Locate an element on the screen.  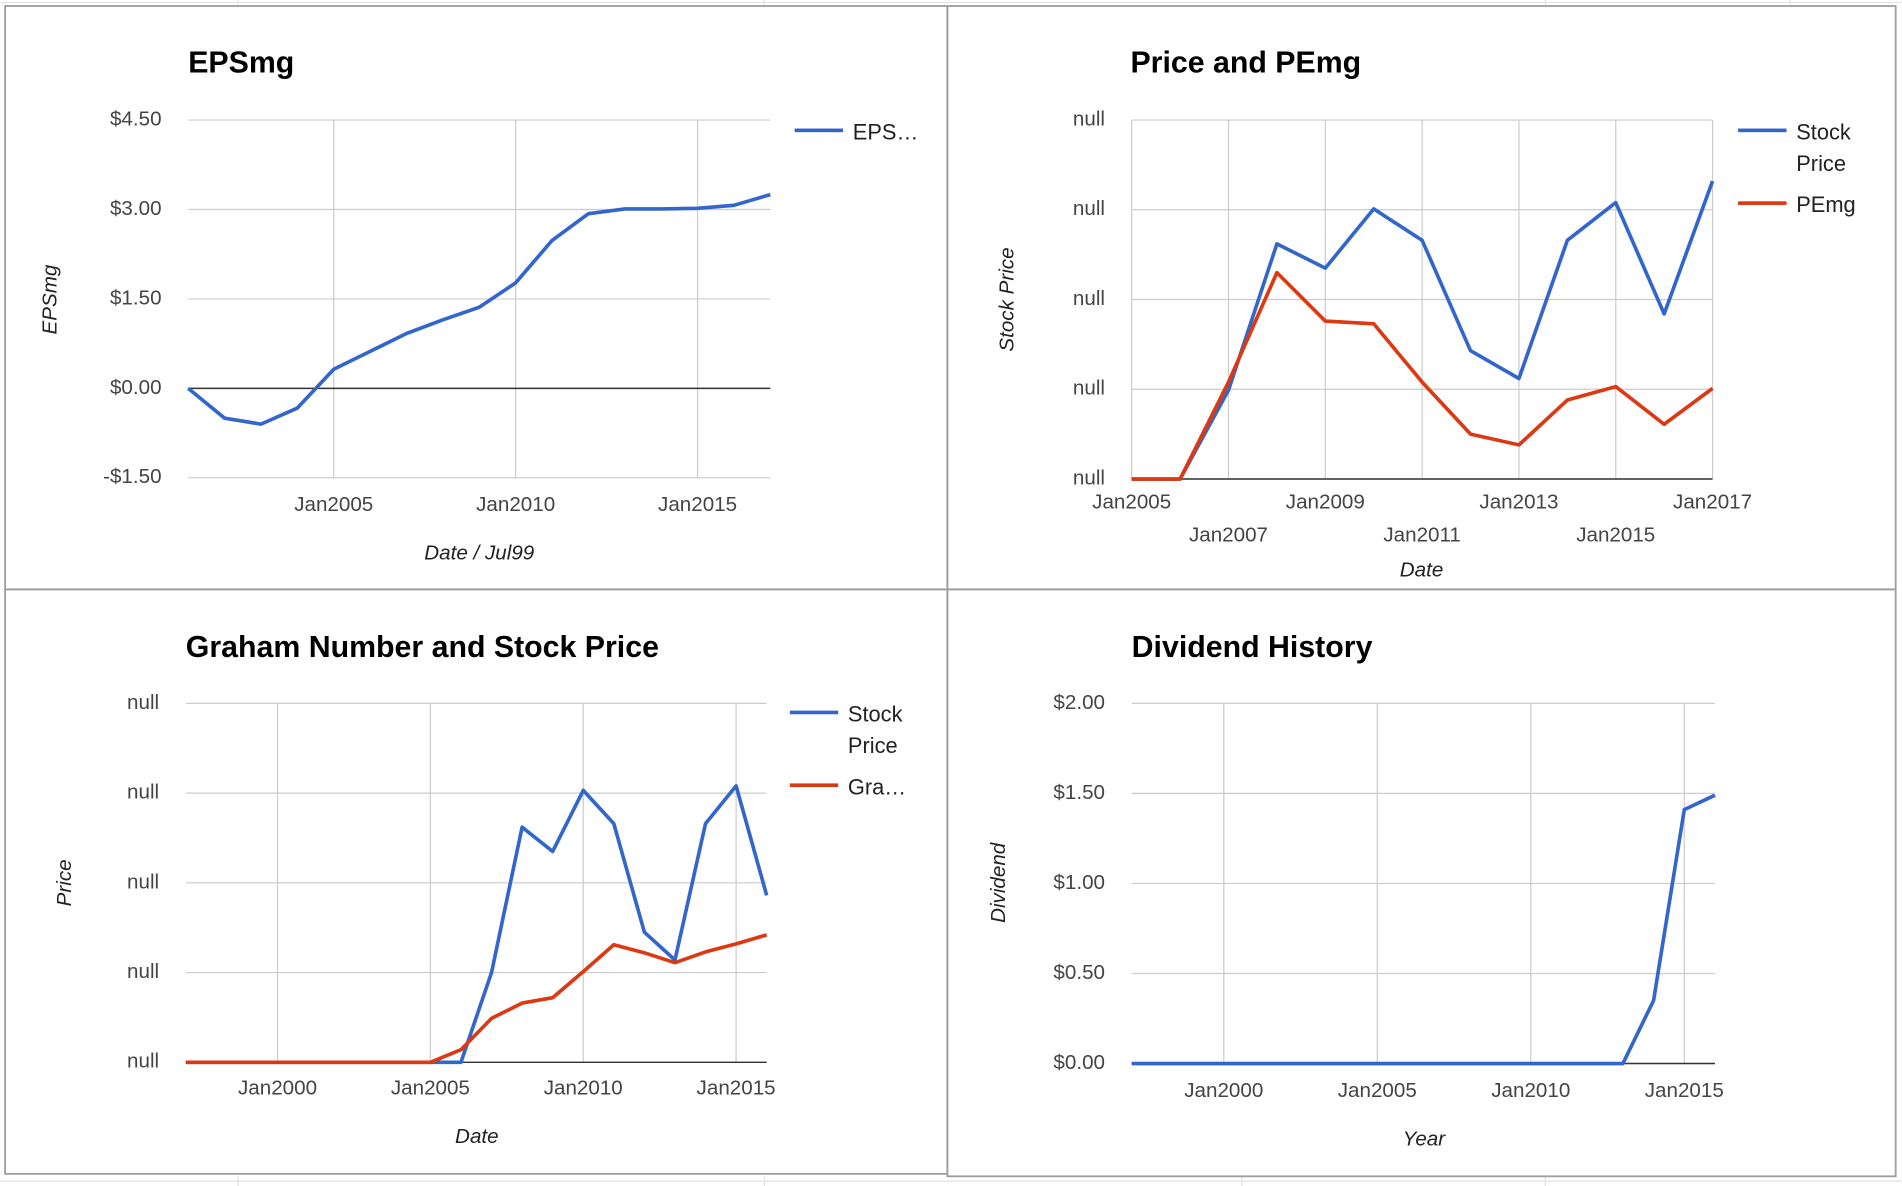
y-tick-label: $3.00 is located at coordinates (136, 208).